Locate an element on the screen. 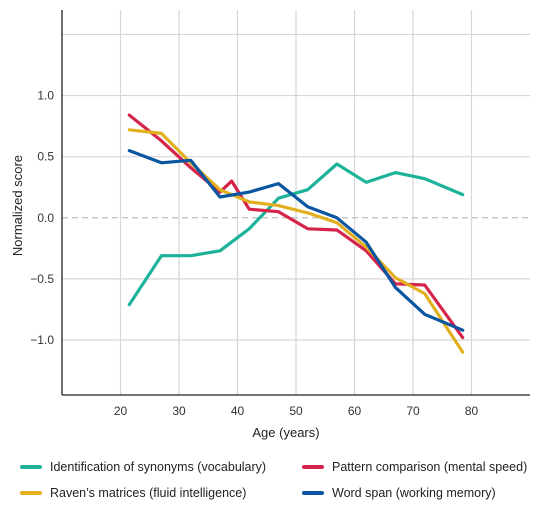  x-tick-label: 70 is located at coordinates (413, 411).